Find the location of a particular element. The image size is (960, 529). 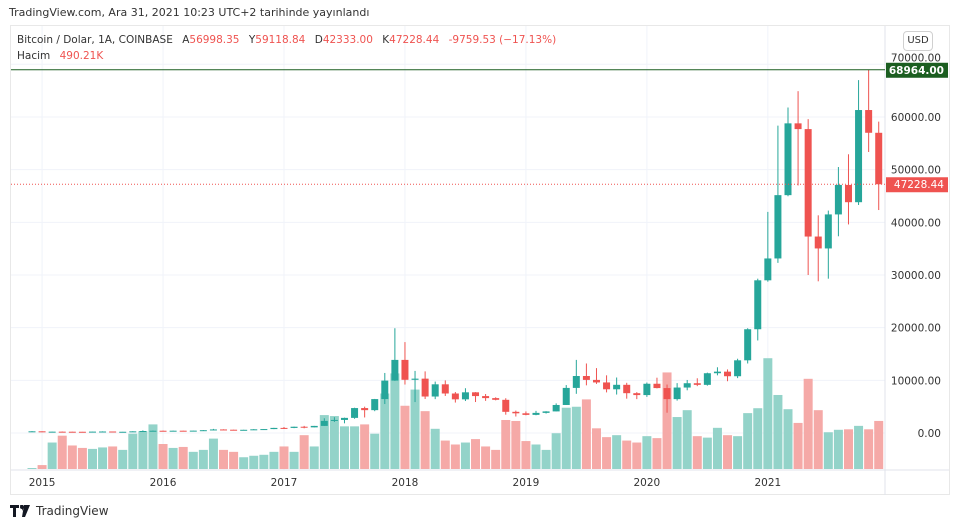

last-price-label: 47228.44 is located at coordinates (919, 185).